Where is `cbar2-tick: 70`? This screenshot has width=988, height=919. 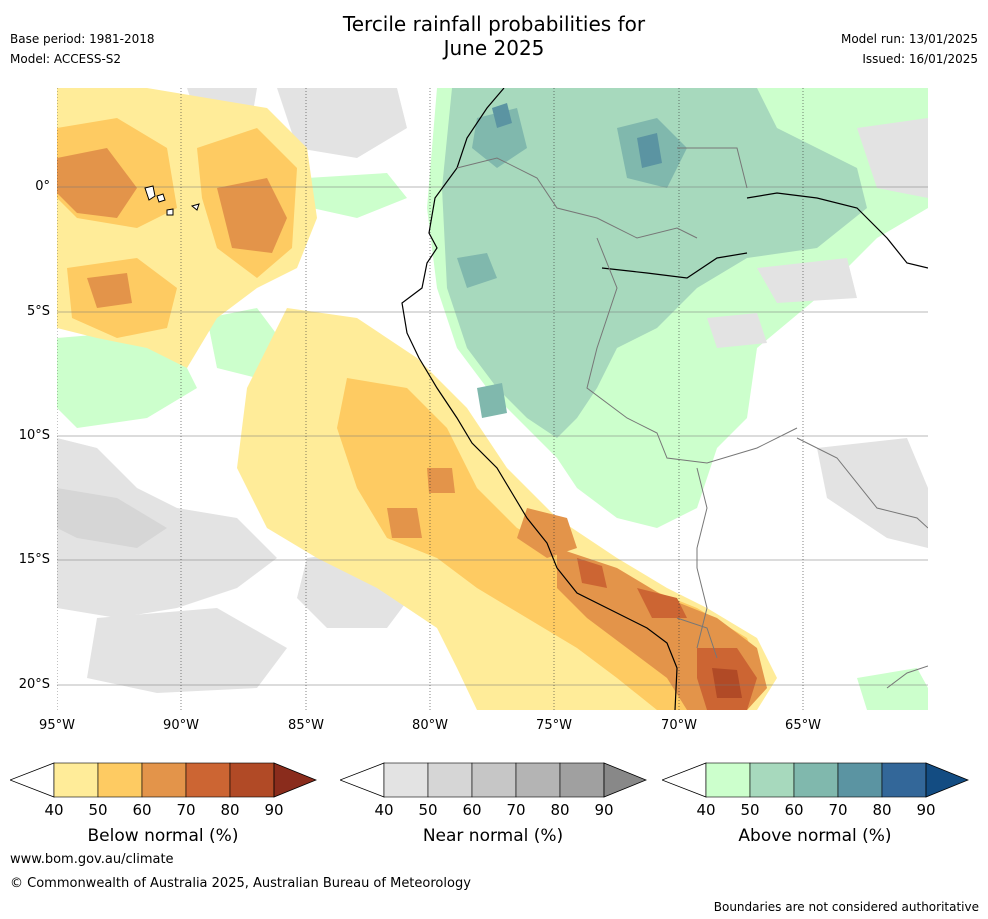
cbar2-tick: 70 is located at coordinates (838, 810).